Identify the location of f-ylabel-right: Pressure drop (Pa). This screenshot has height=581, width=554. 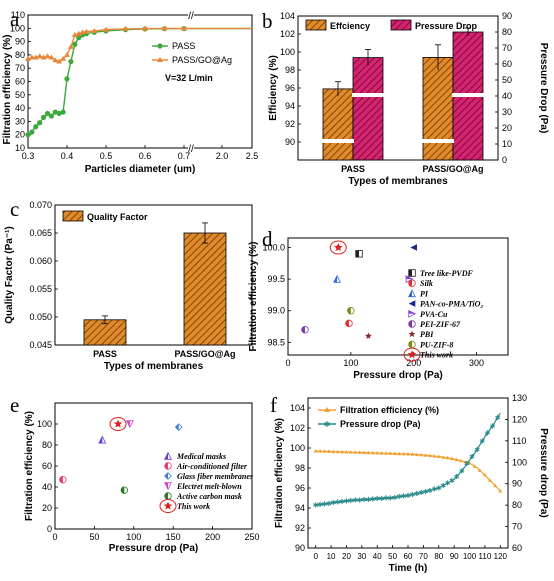
(543, 472).